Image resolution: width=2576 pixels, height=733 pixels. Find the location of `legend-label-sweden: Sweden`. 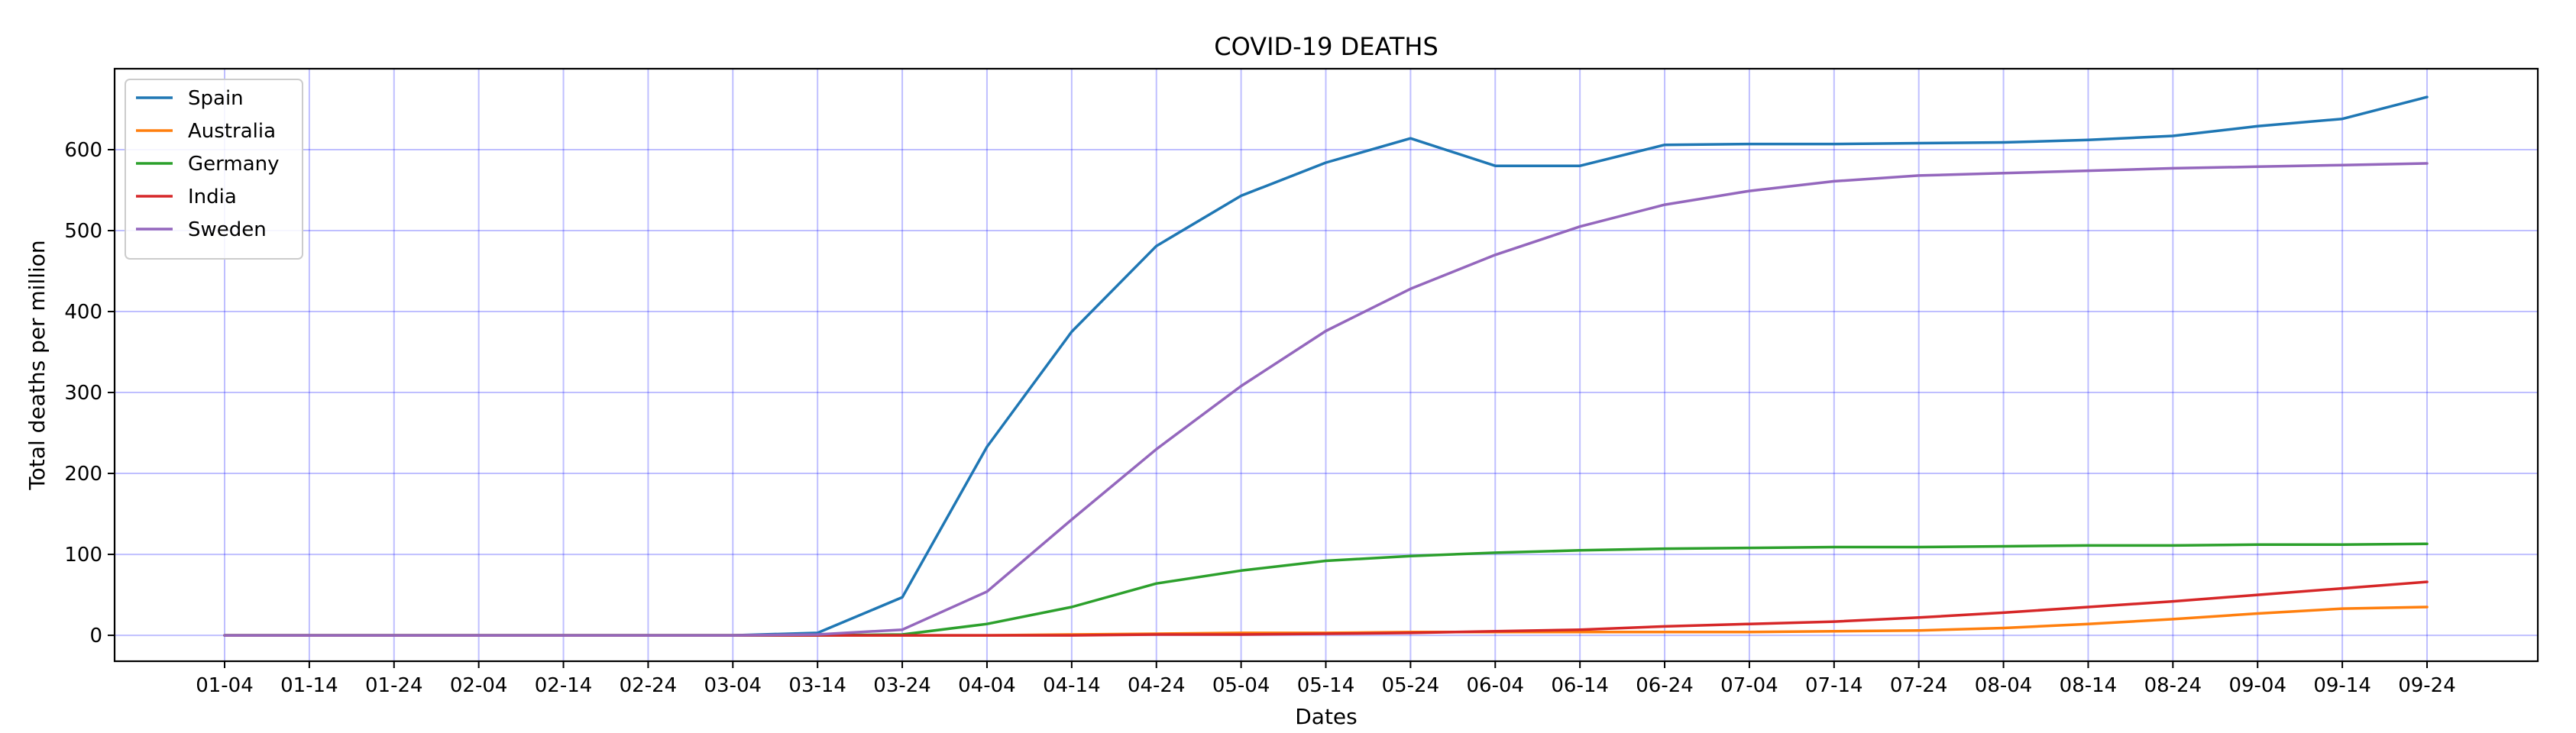

legend-label-sweden: Sweden is located at coordinates (227, 229).